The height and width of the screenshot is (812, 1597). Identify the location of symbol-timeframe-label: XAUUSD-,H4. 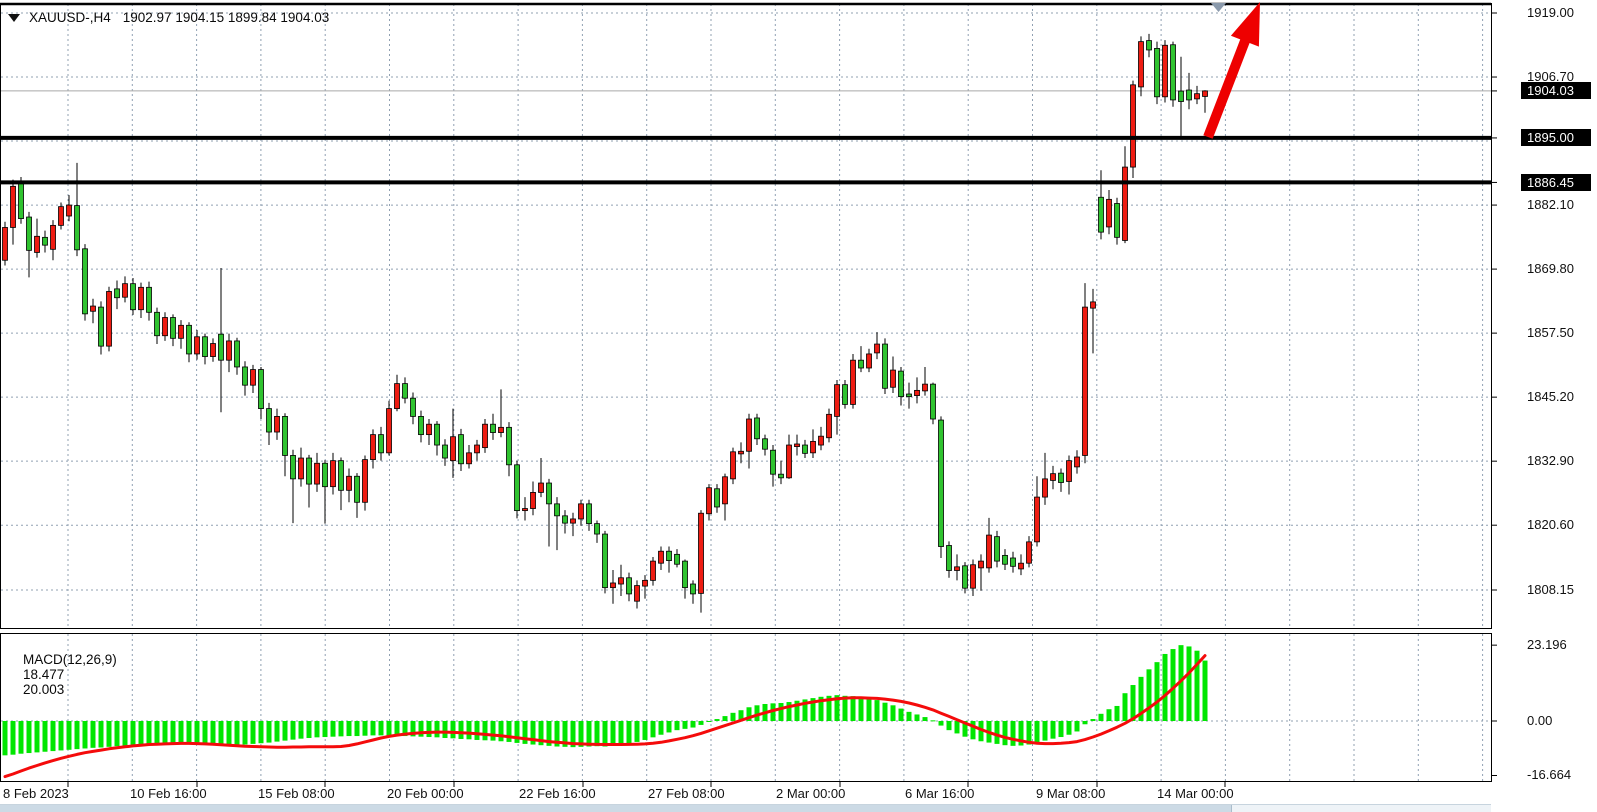
(70, 17).